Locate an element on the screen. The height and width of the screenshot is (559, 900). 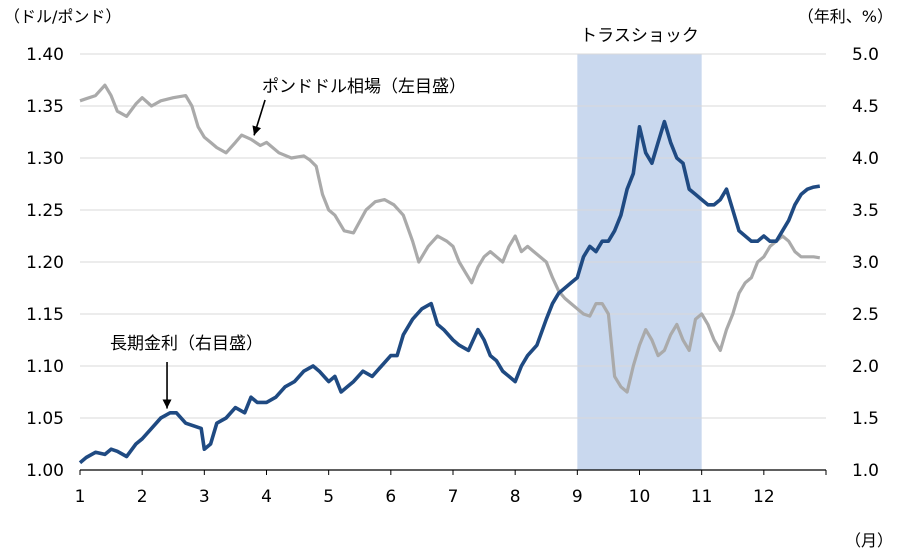
arrow-gbpusd is located at coordinates (259, 117).